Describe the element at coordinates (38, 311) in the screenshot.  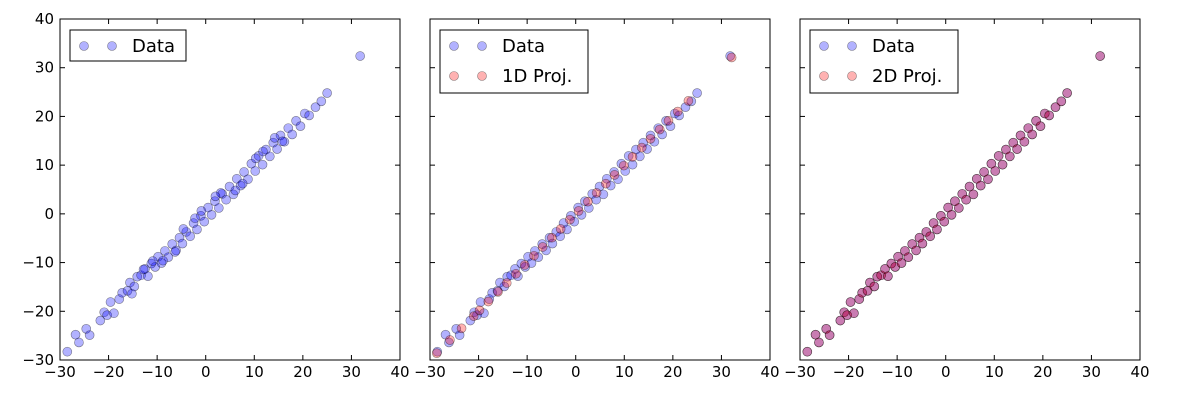
I see `y-tick-label: −20` at that location.